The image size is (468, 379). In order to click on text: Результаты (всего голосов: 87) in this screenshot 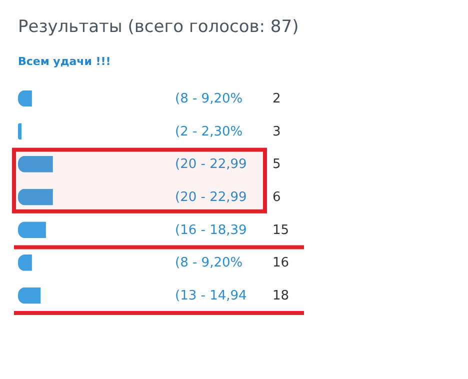, I will do `click(158, 27)`.